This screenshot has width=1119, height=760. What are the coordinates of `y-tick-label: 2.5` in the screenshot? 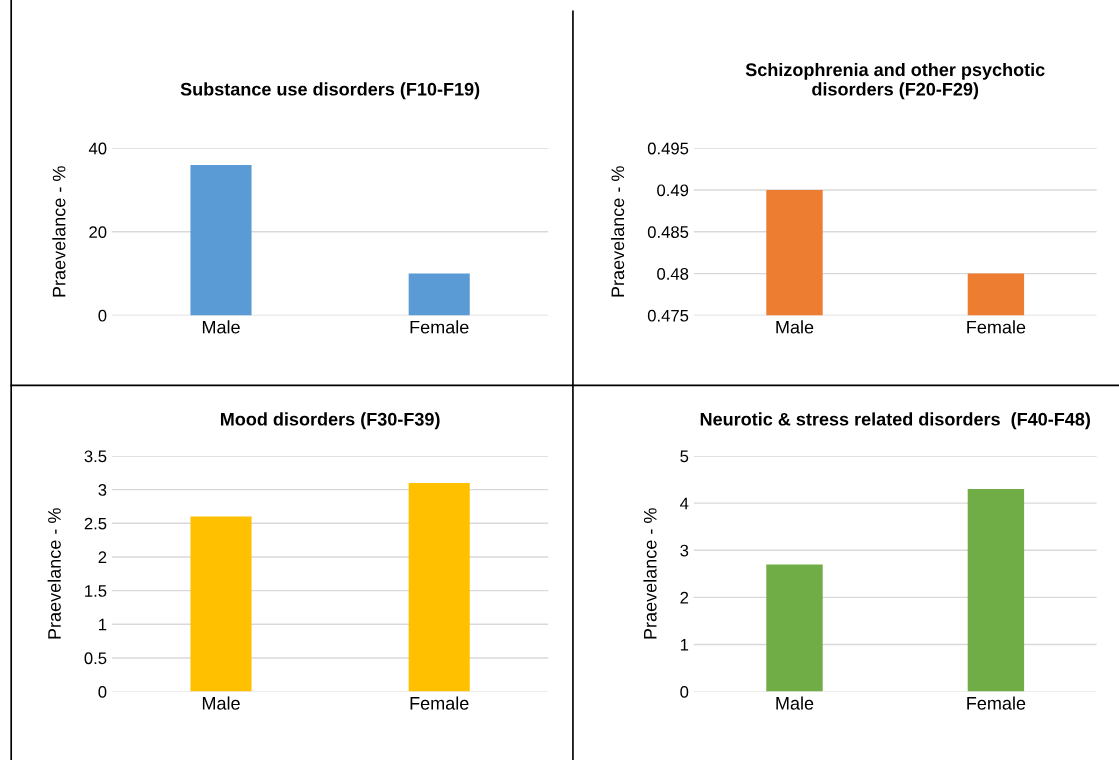 It's located at (95, 523).